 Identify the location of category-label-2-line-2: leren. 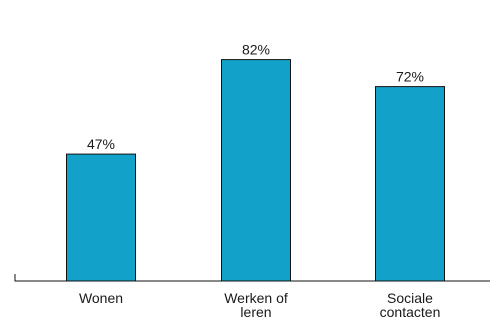
(255, 312).